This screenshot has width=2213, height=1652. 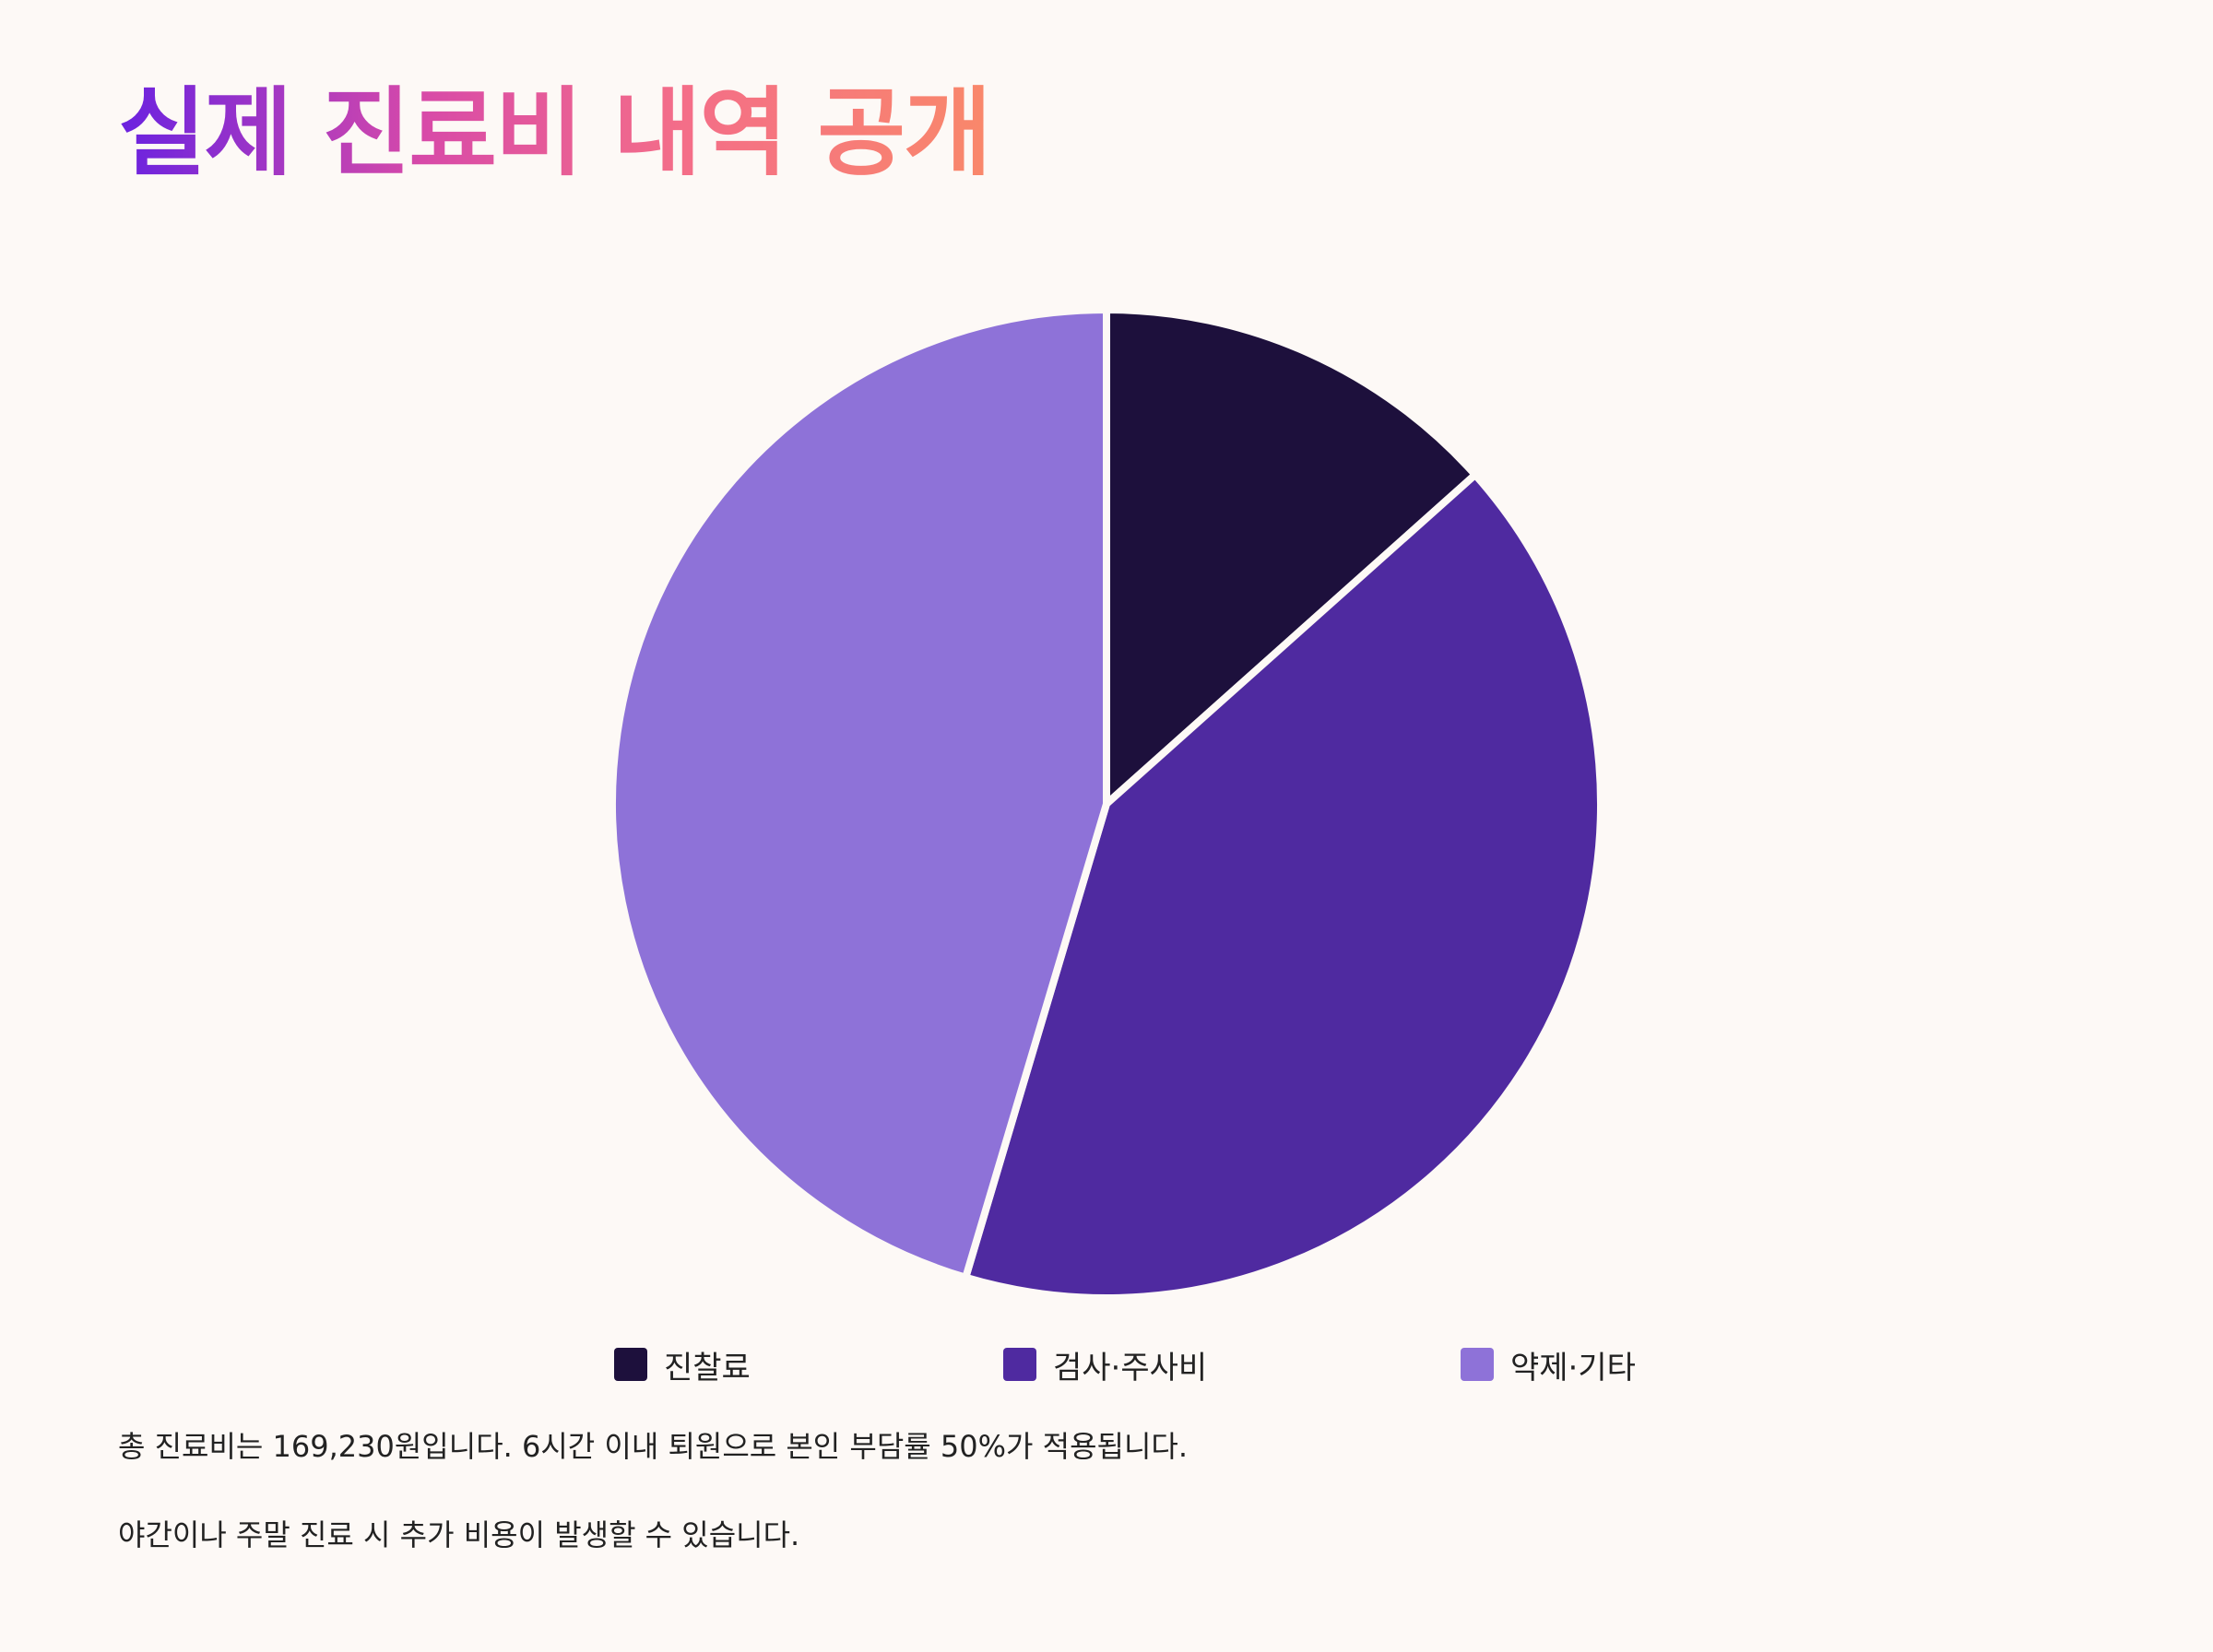 I want to click on legend-label: 약제·기타, so click(x=1573, y=1367).